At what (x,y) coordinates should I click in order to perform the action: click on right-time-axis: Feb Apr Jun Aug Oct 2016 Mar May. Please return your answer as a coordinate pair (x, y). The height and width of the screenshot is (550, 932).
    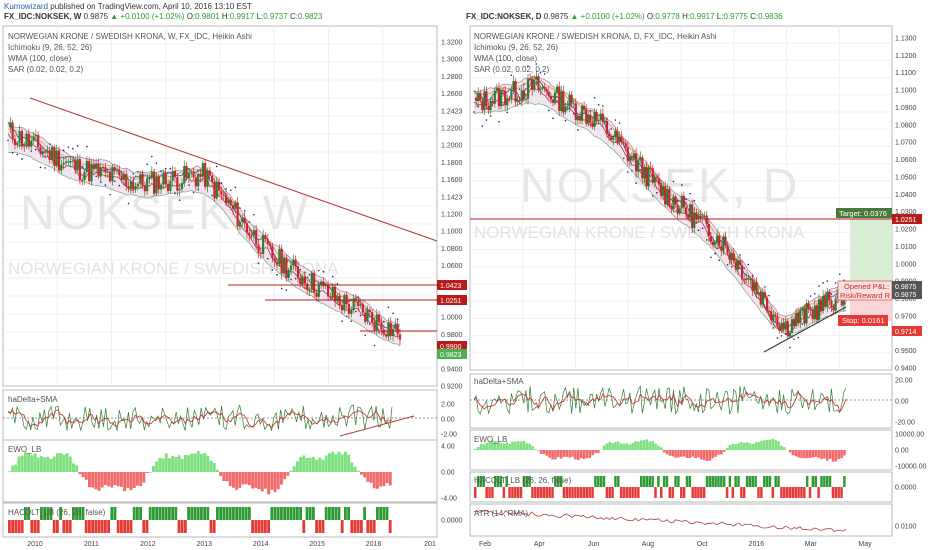
    Looking at the image, I should click on (675, 544).